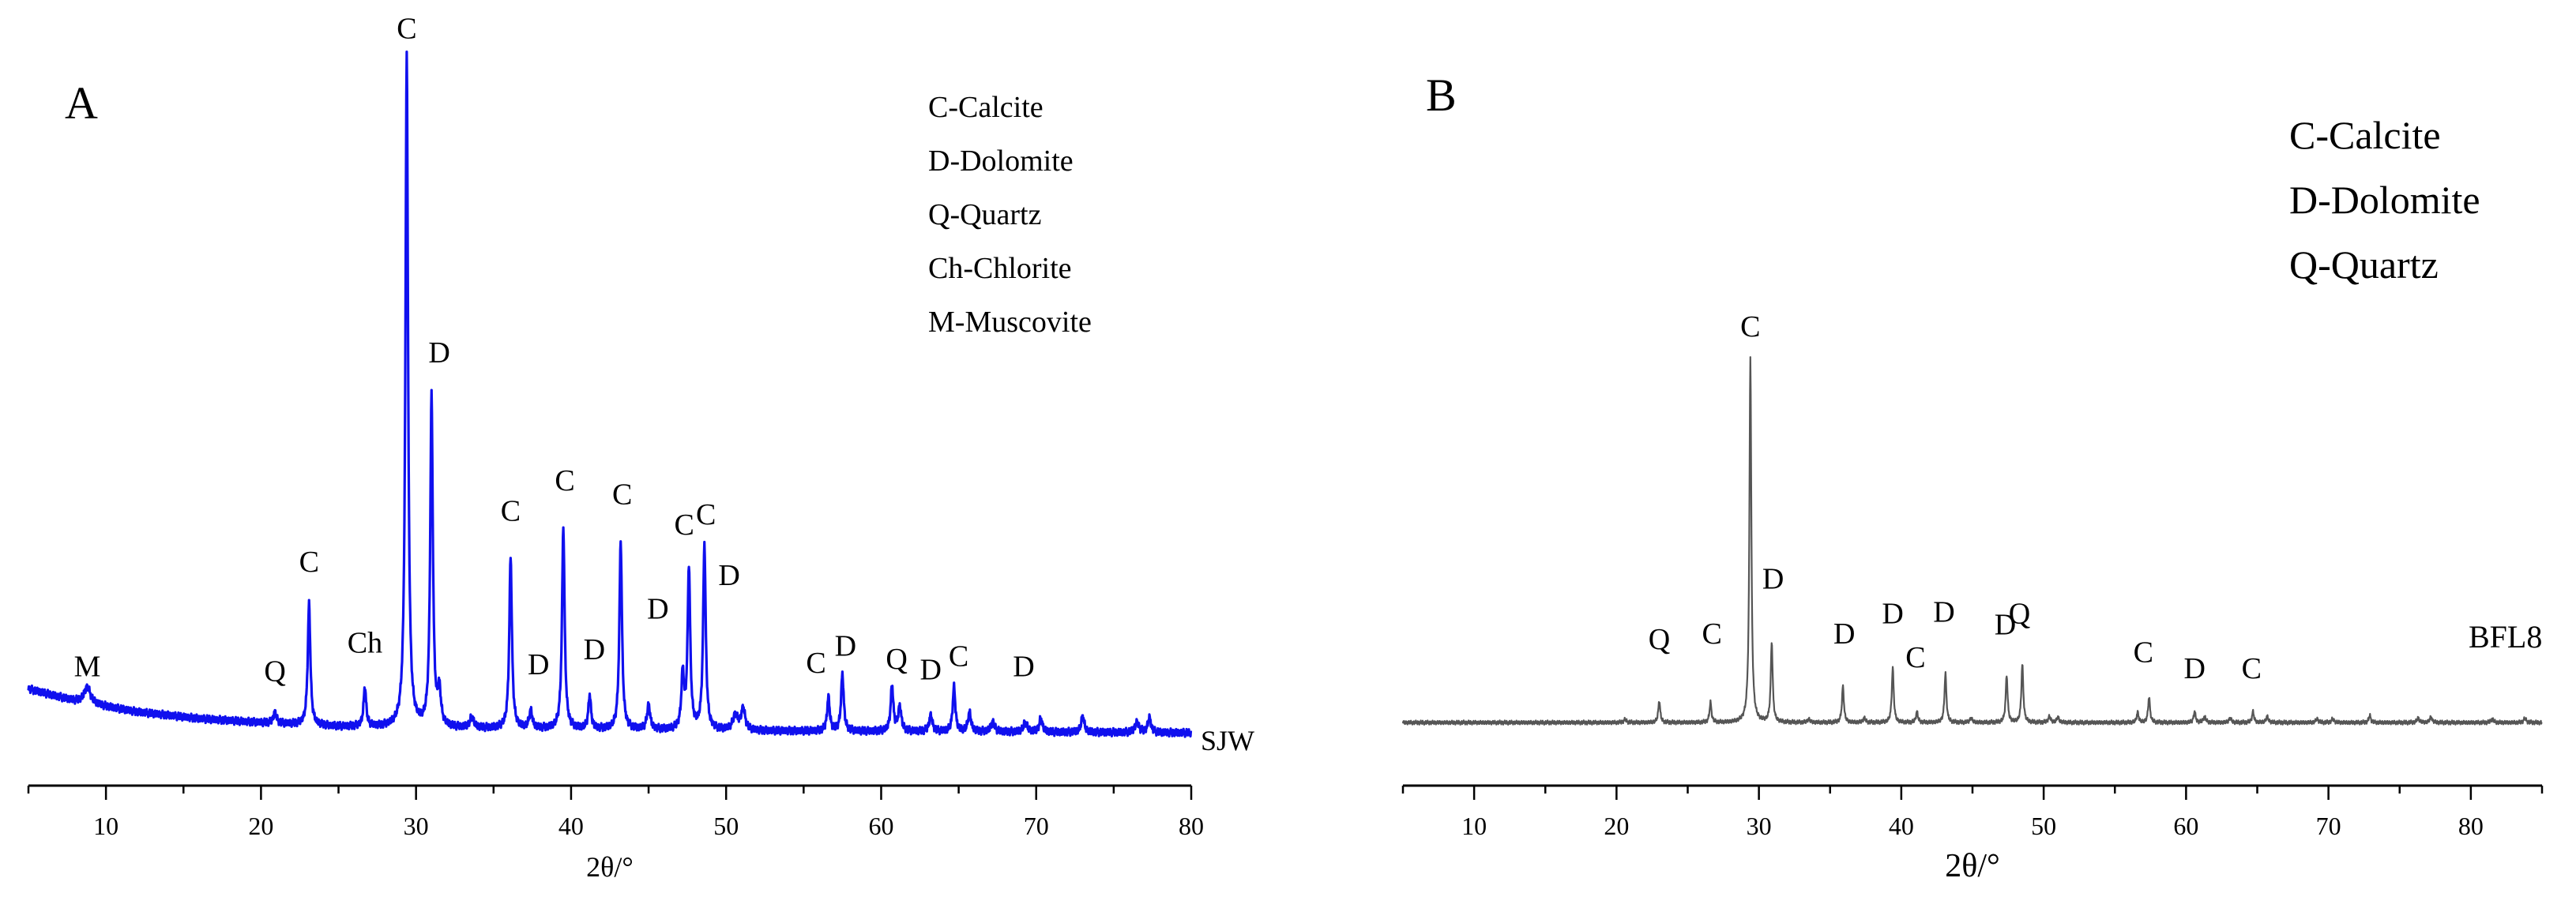 The height and width of the screenshot is (908, 2576). I want to click on legend-entry: Ch-Chlorite, so click(1000, 268).